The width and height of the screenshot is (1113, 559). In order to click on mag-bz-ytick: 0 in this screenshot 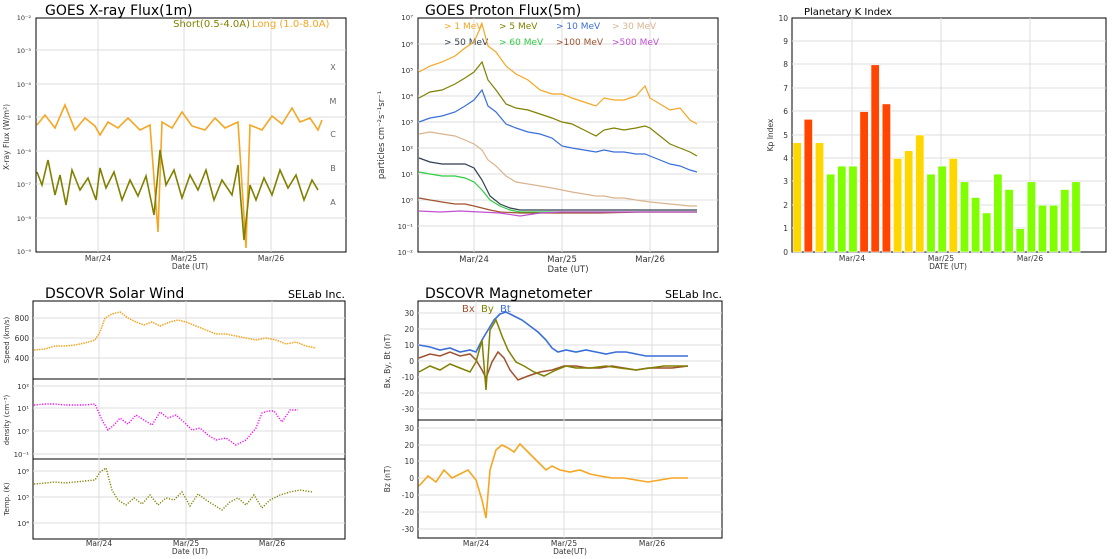, I will do `click(411, 478)`.